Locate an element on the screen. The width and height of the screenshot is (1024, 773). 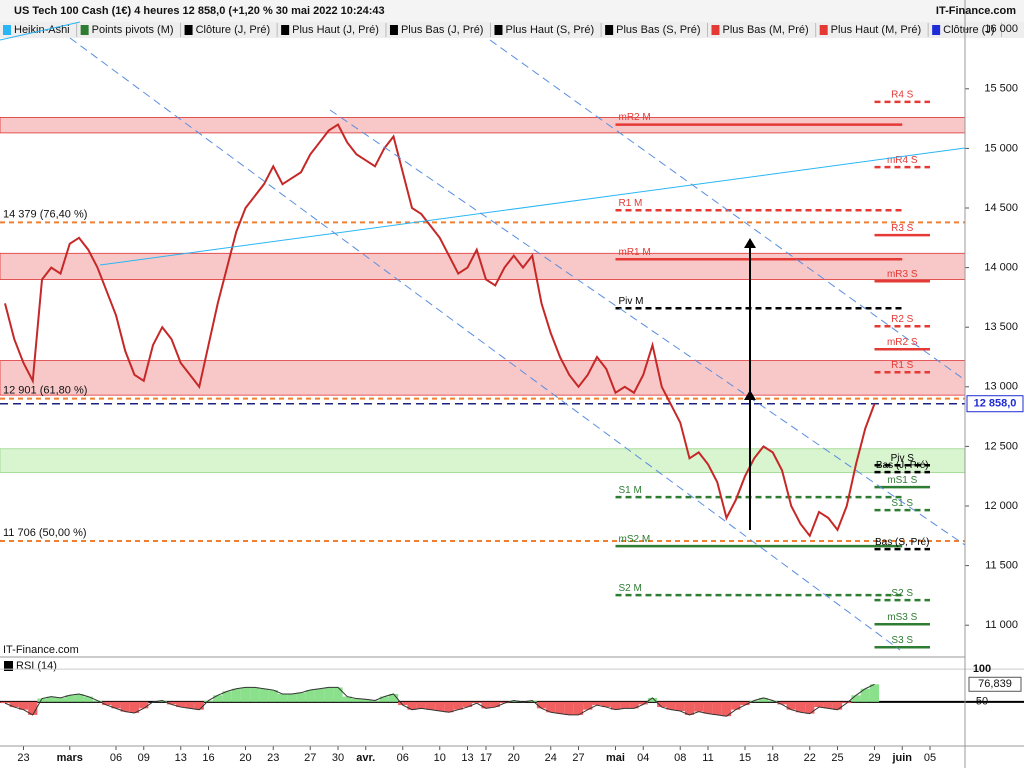
x-tick-label: 18 is located at coordinates (773, 758).